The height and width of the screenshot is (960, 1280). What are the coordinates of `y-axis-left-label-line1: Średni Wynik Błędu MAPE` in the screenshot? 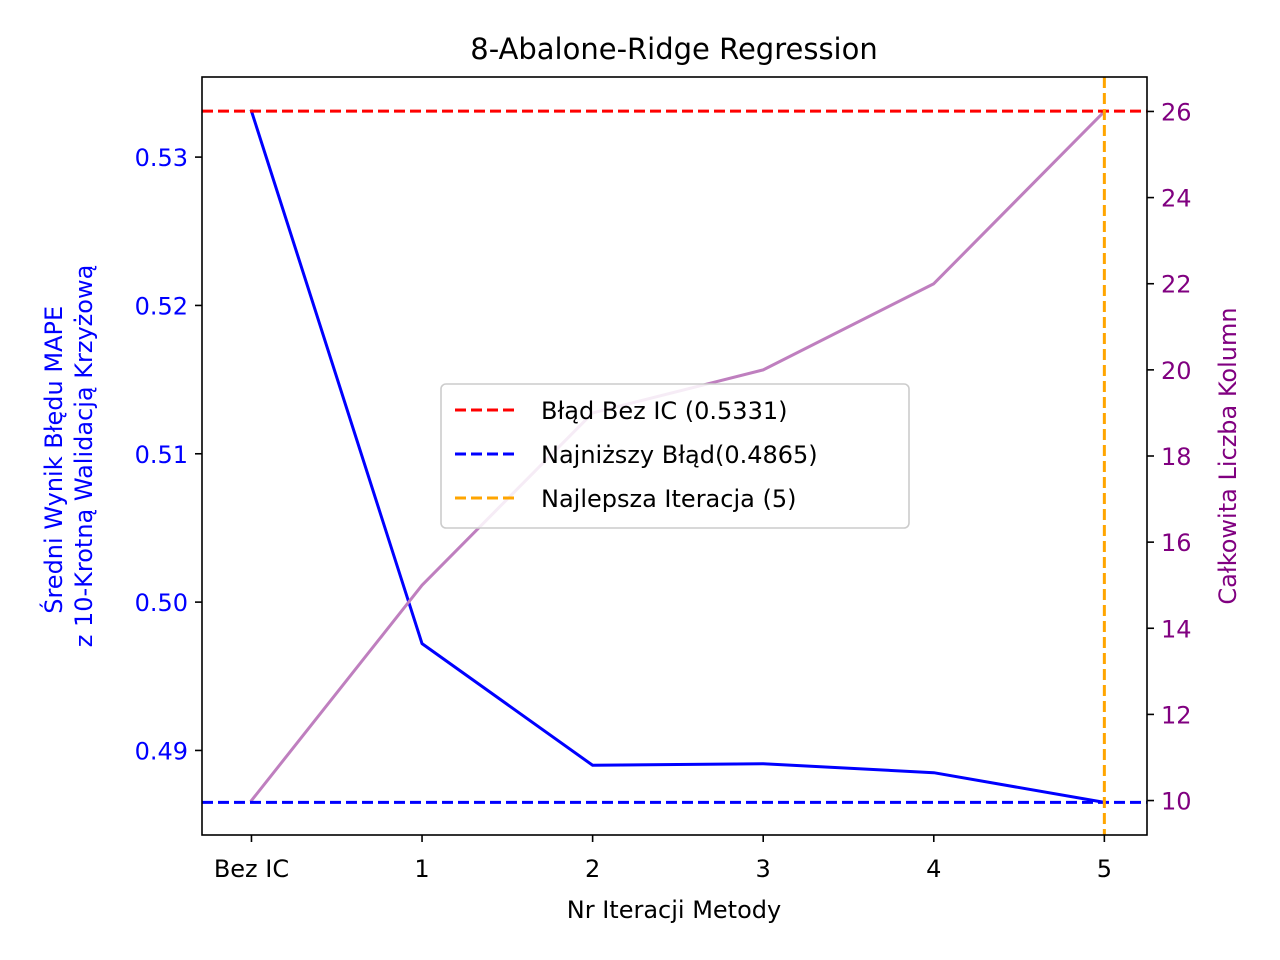 It's located at (53, 460).